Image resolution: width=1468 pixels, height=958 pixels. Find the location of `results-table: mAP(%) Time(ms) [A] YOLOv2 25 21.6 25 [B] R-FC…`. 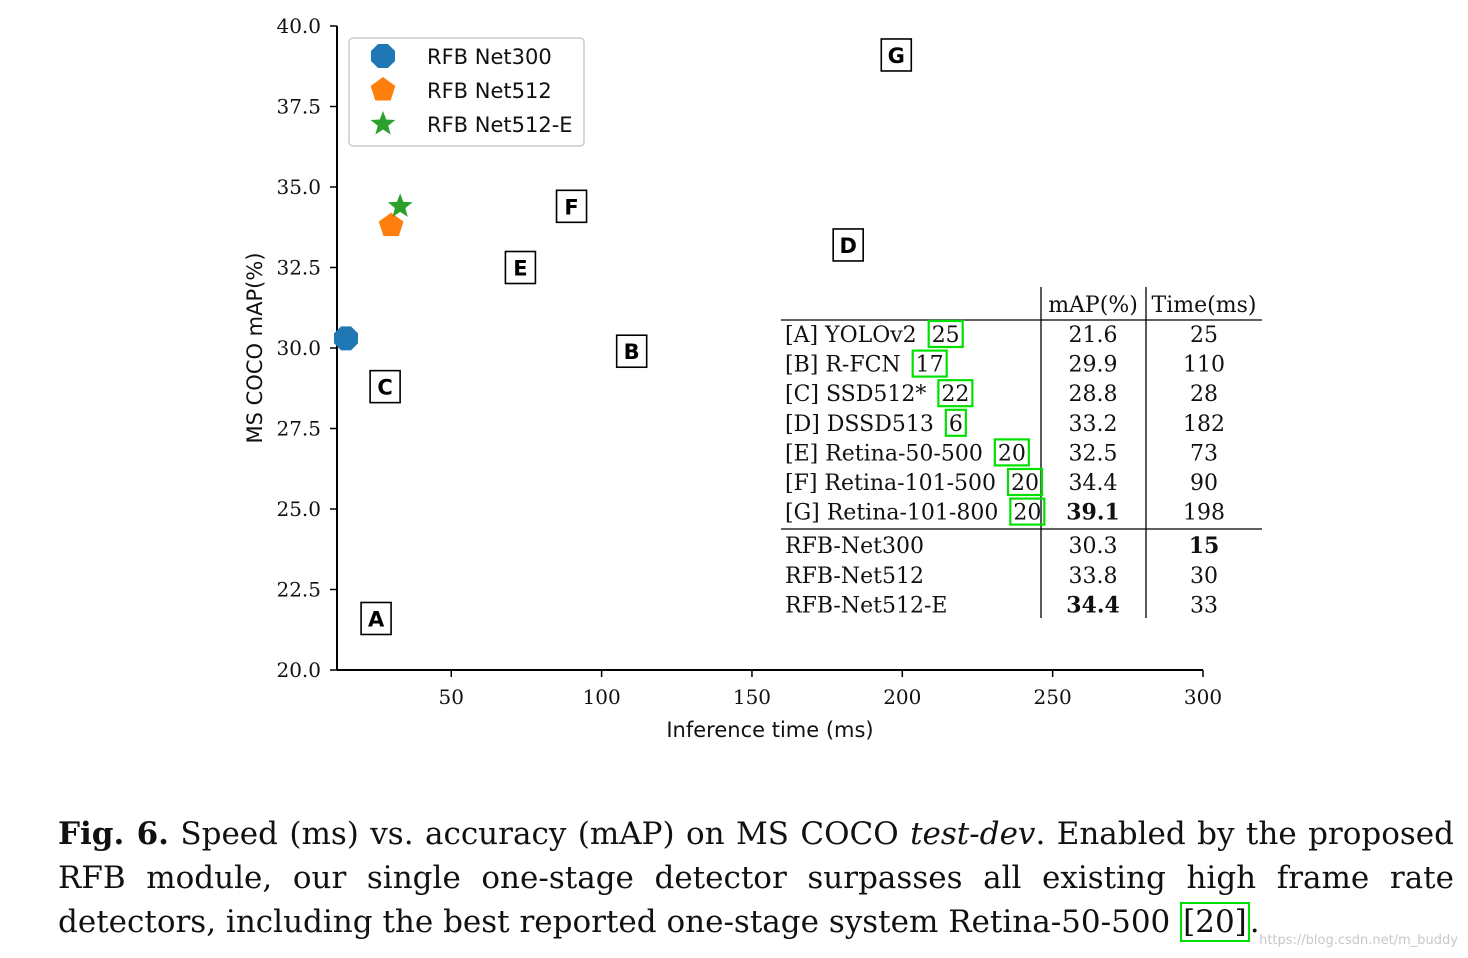

results-table: mAP(%) Time(ms) [A] YOLOv2 25 21.6 25 [B] R-FC… is located at coordinates (1021, 452).